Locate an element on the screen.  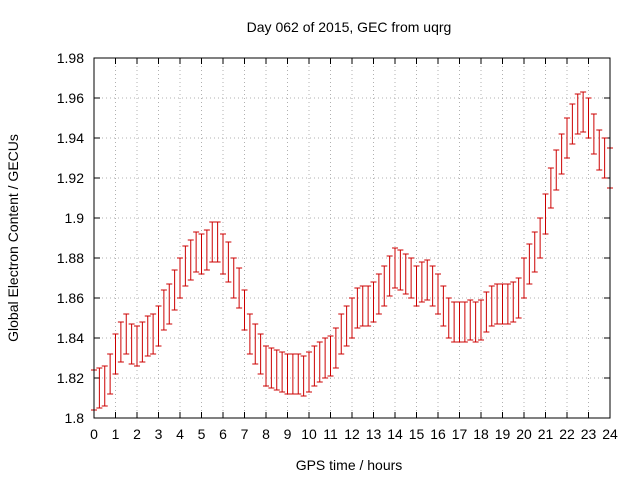
y-tick-label: 1.94 is located at coordinates (70, 138).